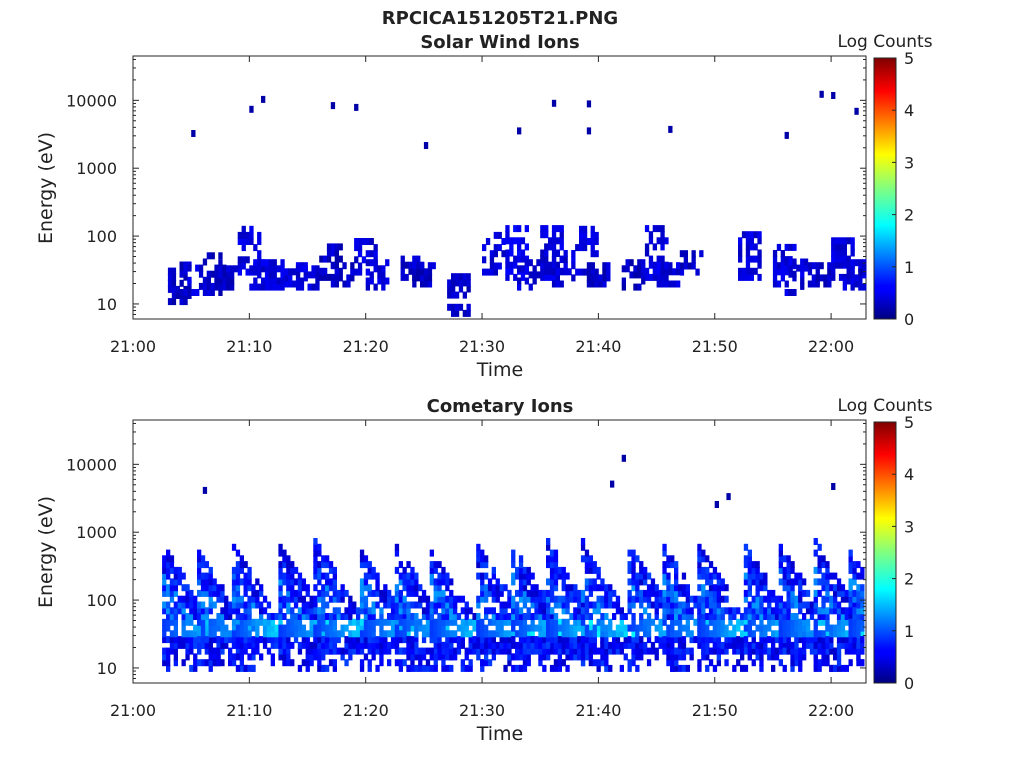 This screenshot has height=768, width=1024. What do you see at coordinates (101, 236) in the screenshot?
I see `y-tick-label: 100` at bounding box center [101, 236].